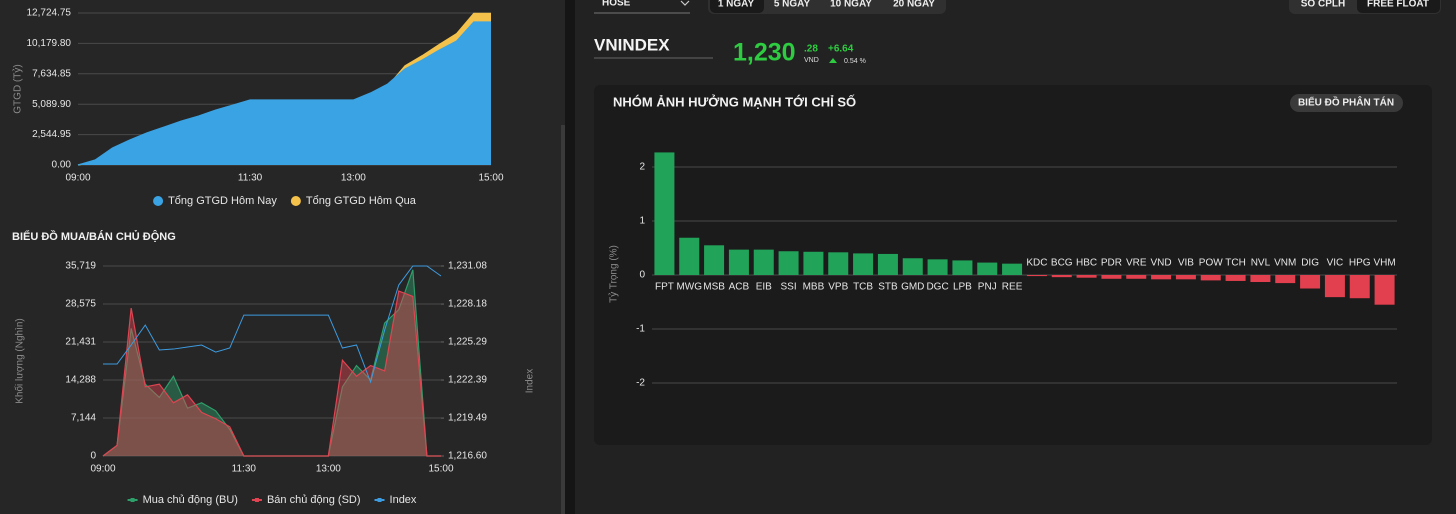 The height and width of the screenshot is (514, 1456). I want to click on y-tick-label: 35,719, so click(80, 266).